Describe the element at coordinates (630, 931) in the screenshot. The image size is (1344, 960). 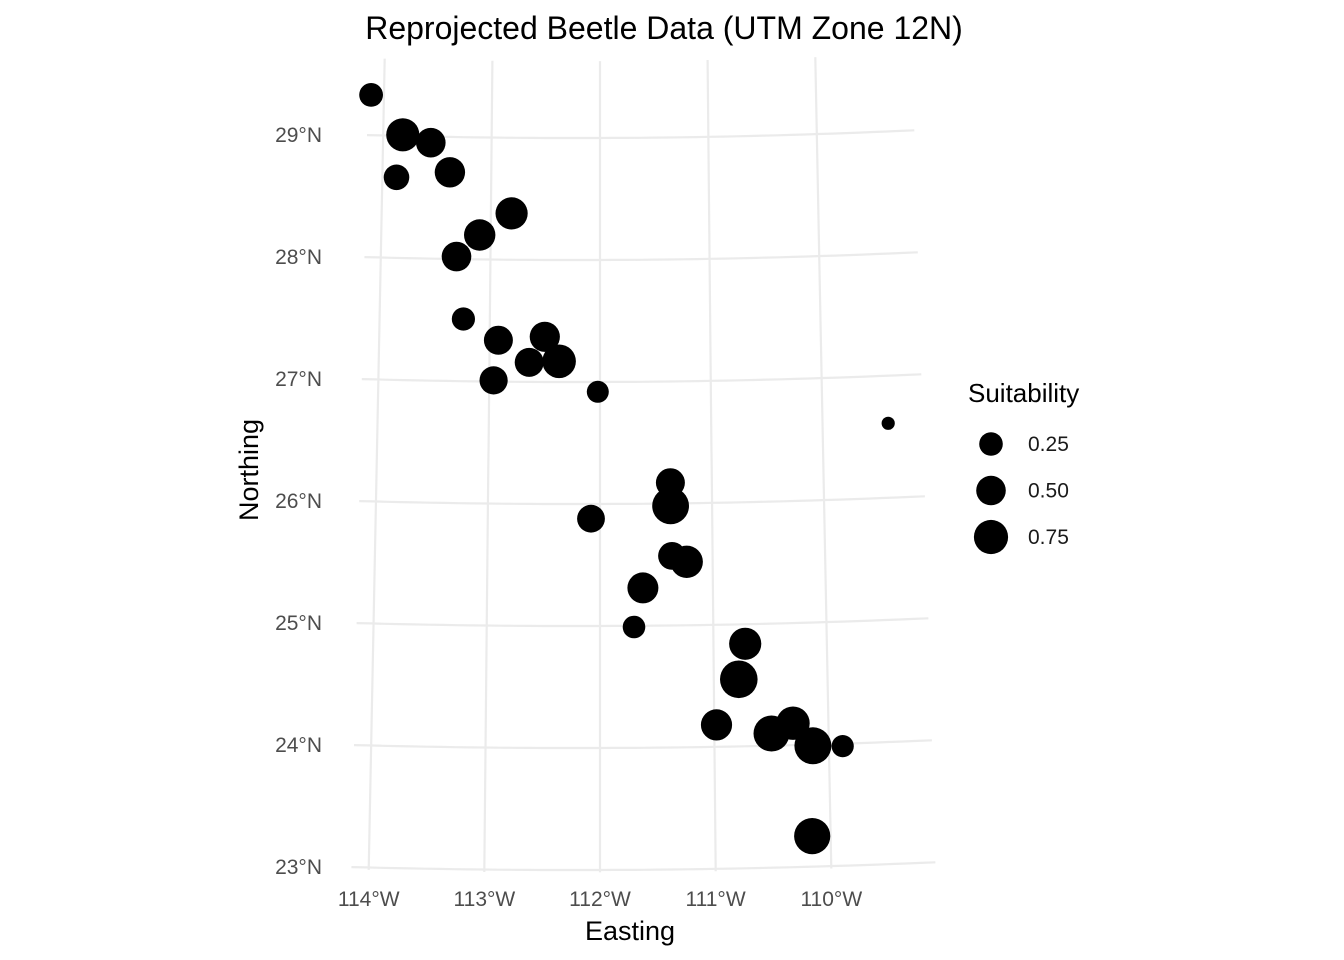
I see `x-axis-title: Easting` at that location.